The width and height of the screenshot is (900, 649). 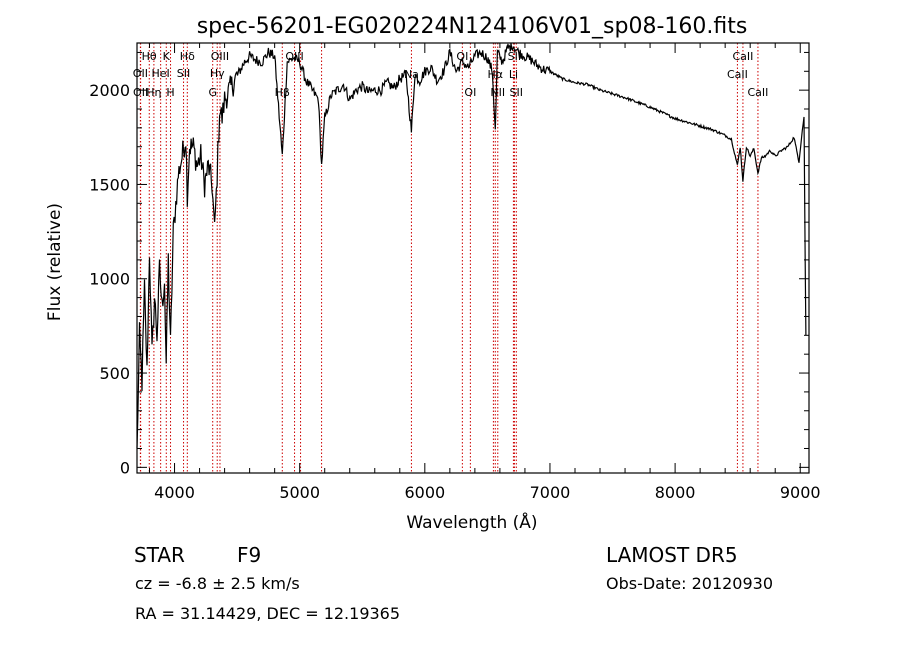 I want to click on x-tick-label: 7000, so click(x=550, y=492).